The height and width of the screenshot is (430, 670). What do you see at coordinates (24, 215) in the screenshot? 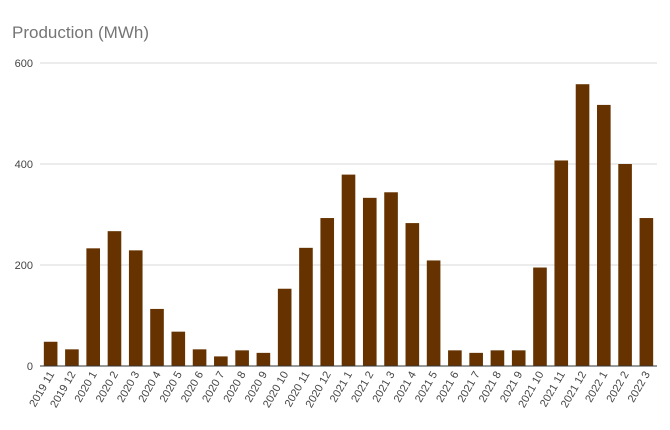
I see `y-axis-ticks: 0 200 400 600` at bounding box center [24, 215].